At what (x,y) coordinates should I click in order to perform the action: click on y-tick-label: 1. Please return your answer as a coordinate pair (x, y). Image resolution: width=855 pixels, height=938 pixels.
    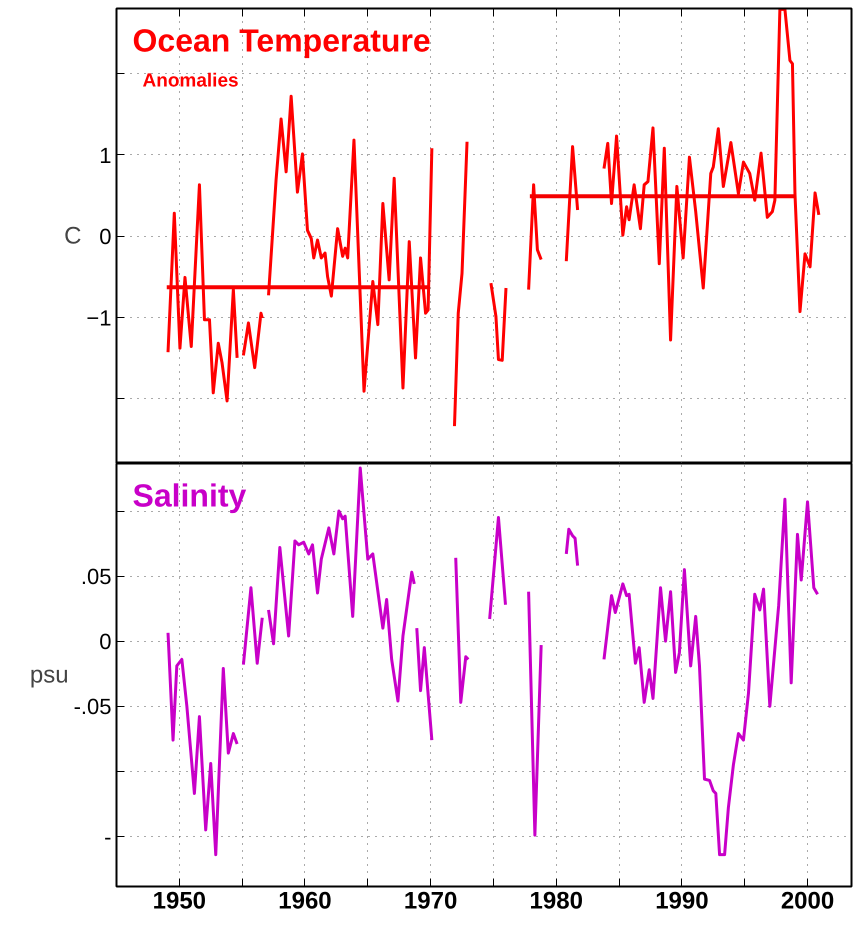
    Looking at the image, I should click on (105, 155).